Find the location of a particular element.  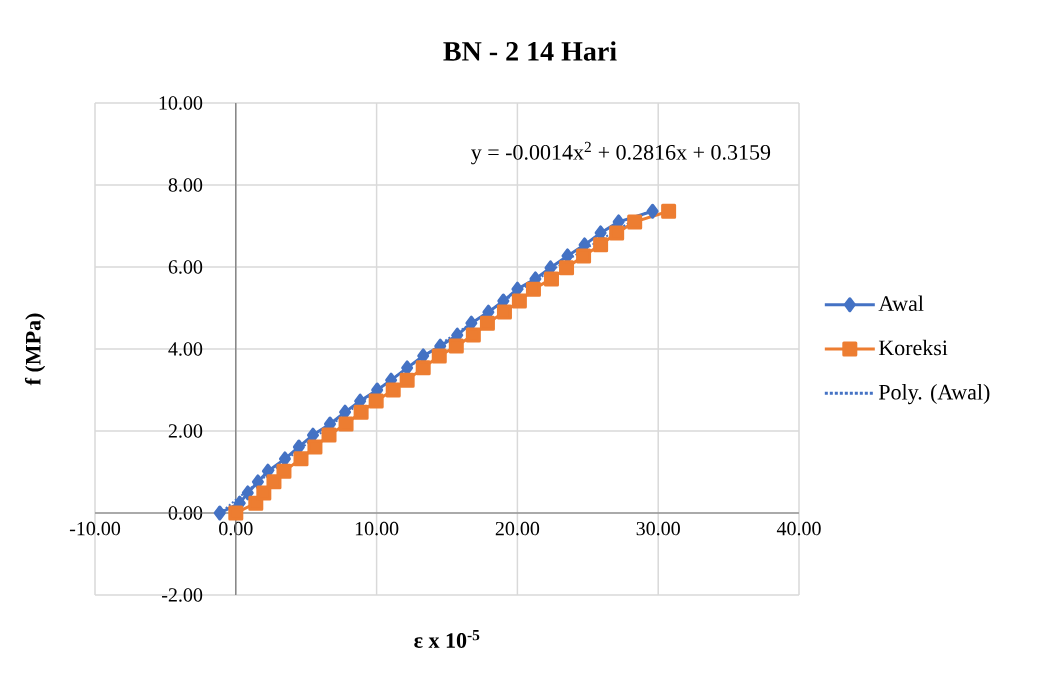

legend-label: Awal is located at coordinates (901, 303).